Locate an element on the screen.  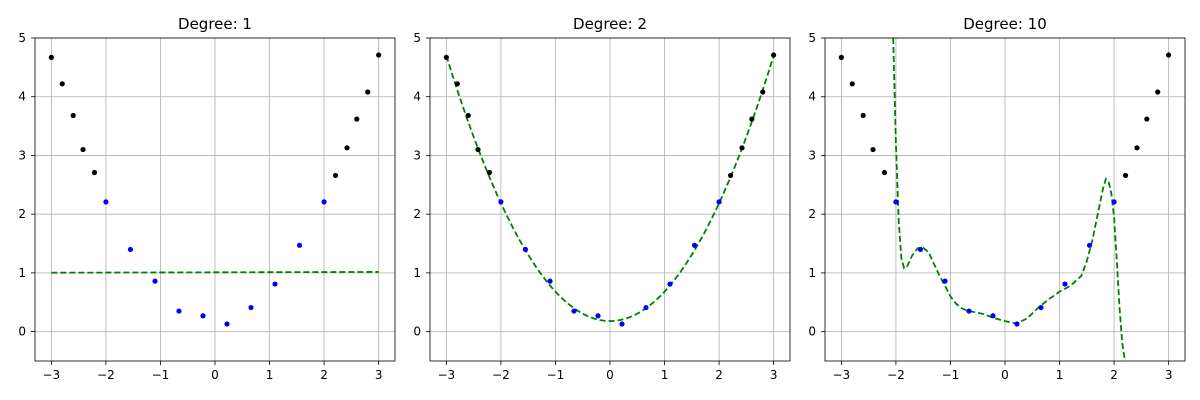
subplot-title: Degree: 1 is located at coordinates (215, 24).